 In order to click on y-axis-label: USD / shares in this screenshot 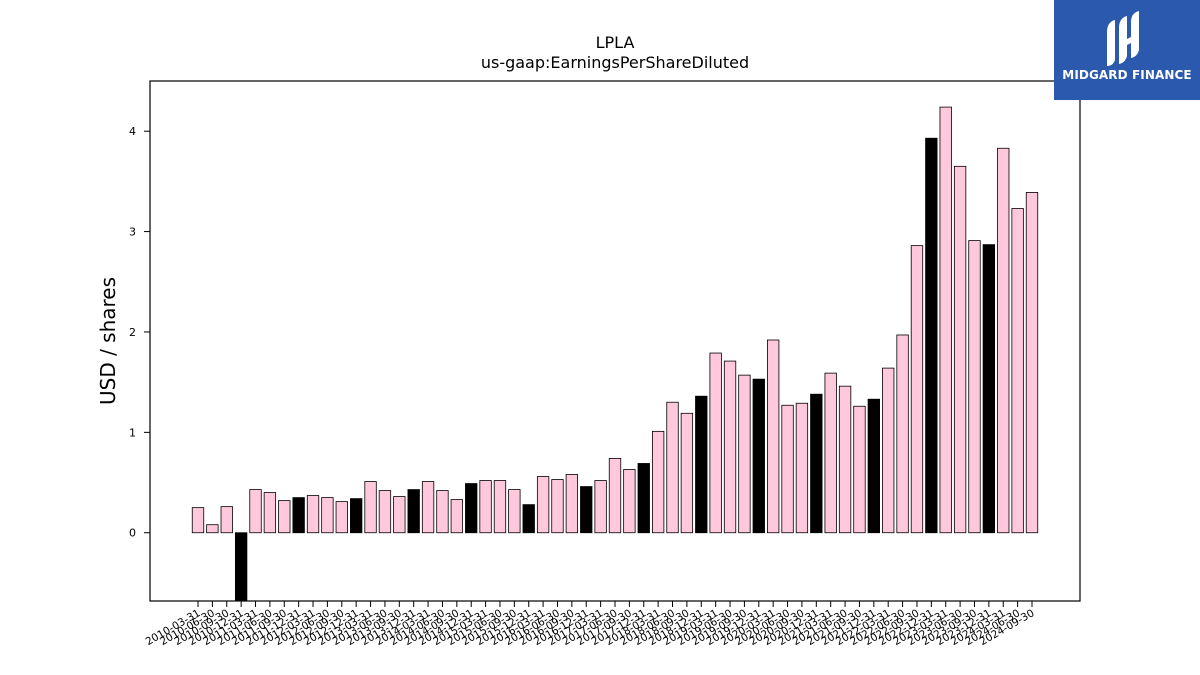, I will do `click(108, 341)`.